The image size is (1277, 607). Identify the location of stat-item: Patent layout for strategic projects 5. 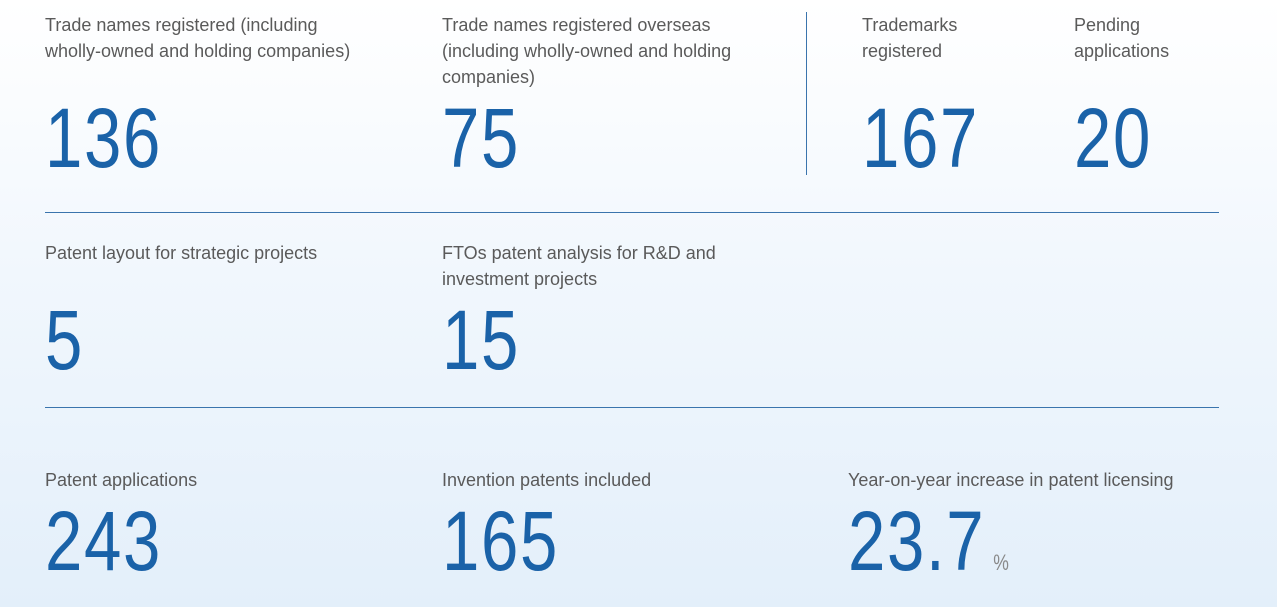
(210, 311).